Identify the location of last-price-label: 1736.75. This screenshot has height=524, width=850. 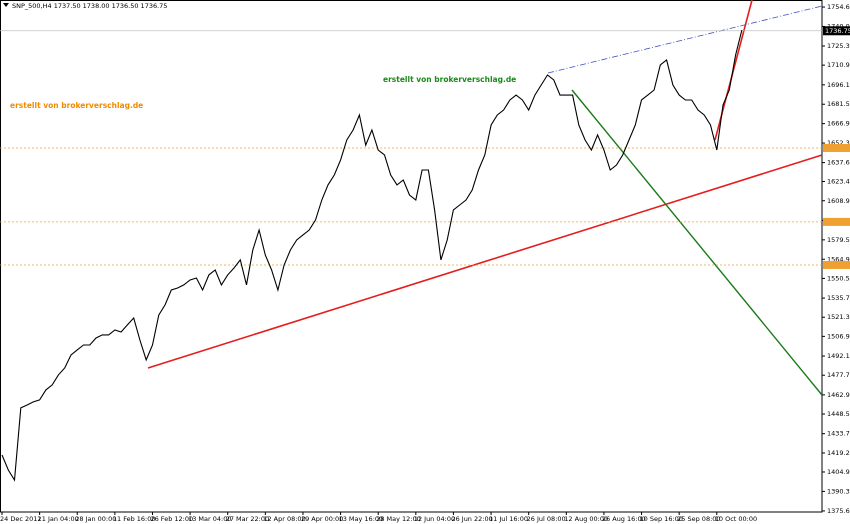
(837, 31).